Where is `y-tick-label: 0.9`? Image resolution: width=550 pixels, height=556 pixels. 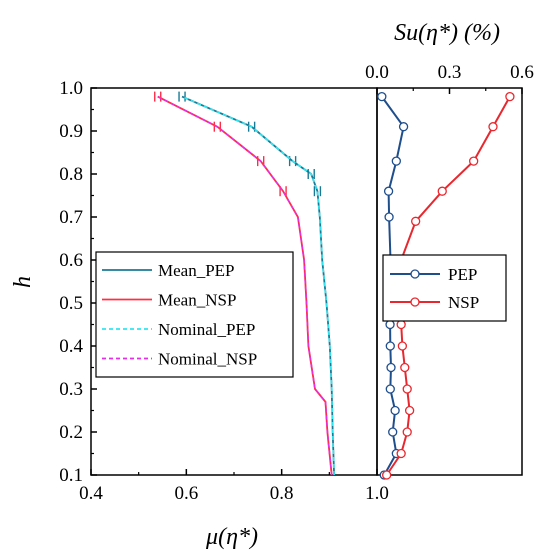
y-tick-label: 0.9 is located at coordinates (71, 131).